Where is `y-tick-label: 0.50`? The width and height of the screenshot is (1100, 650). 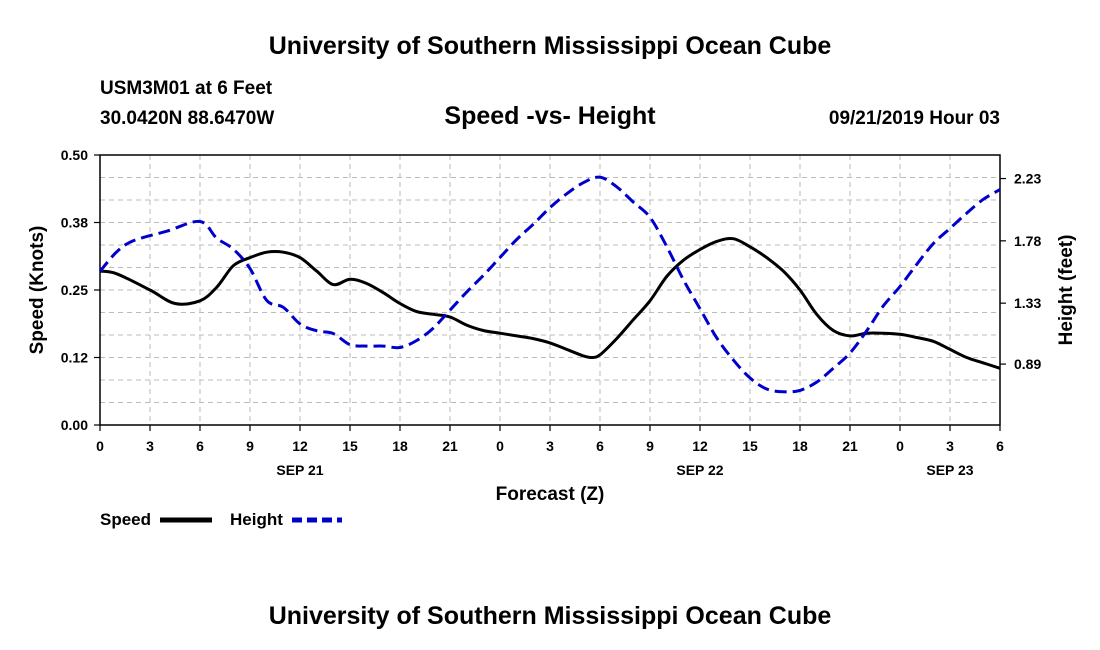 y-tick-label: 0.50 is located at coordinates (74, 155).